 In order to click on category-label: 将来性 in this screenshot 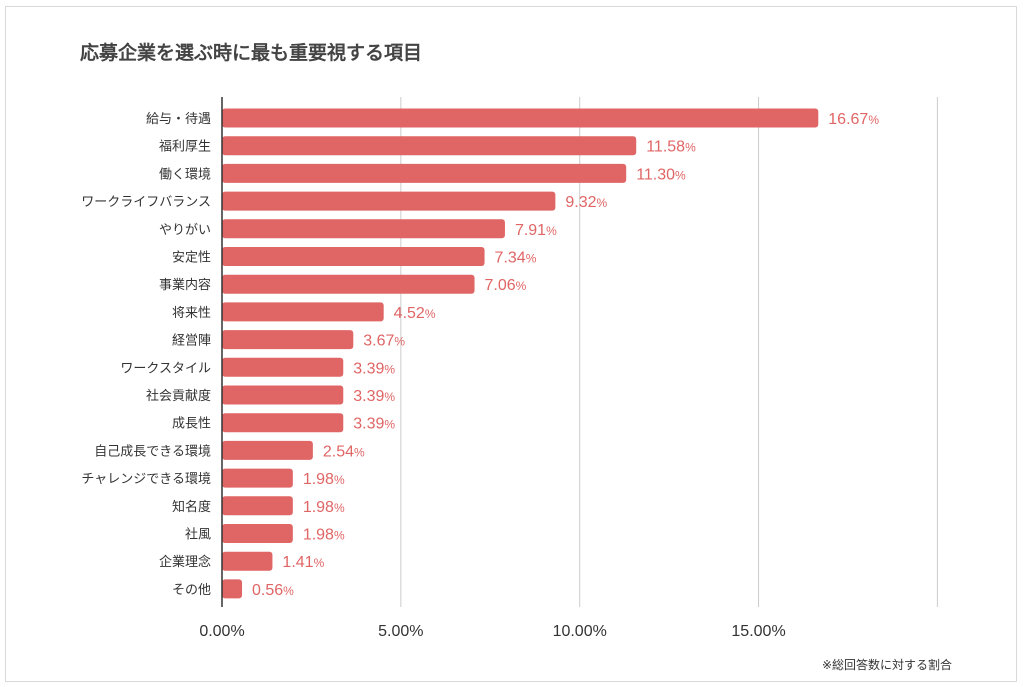, I will do `click(191, 313)`.